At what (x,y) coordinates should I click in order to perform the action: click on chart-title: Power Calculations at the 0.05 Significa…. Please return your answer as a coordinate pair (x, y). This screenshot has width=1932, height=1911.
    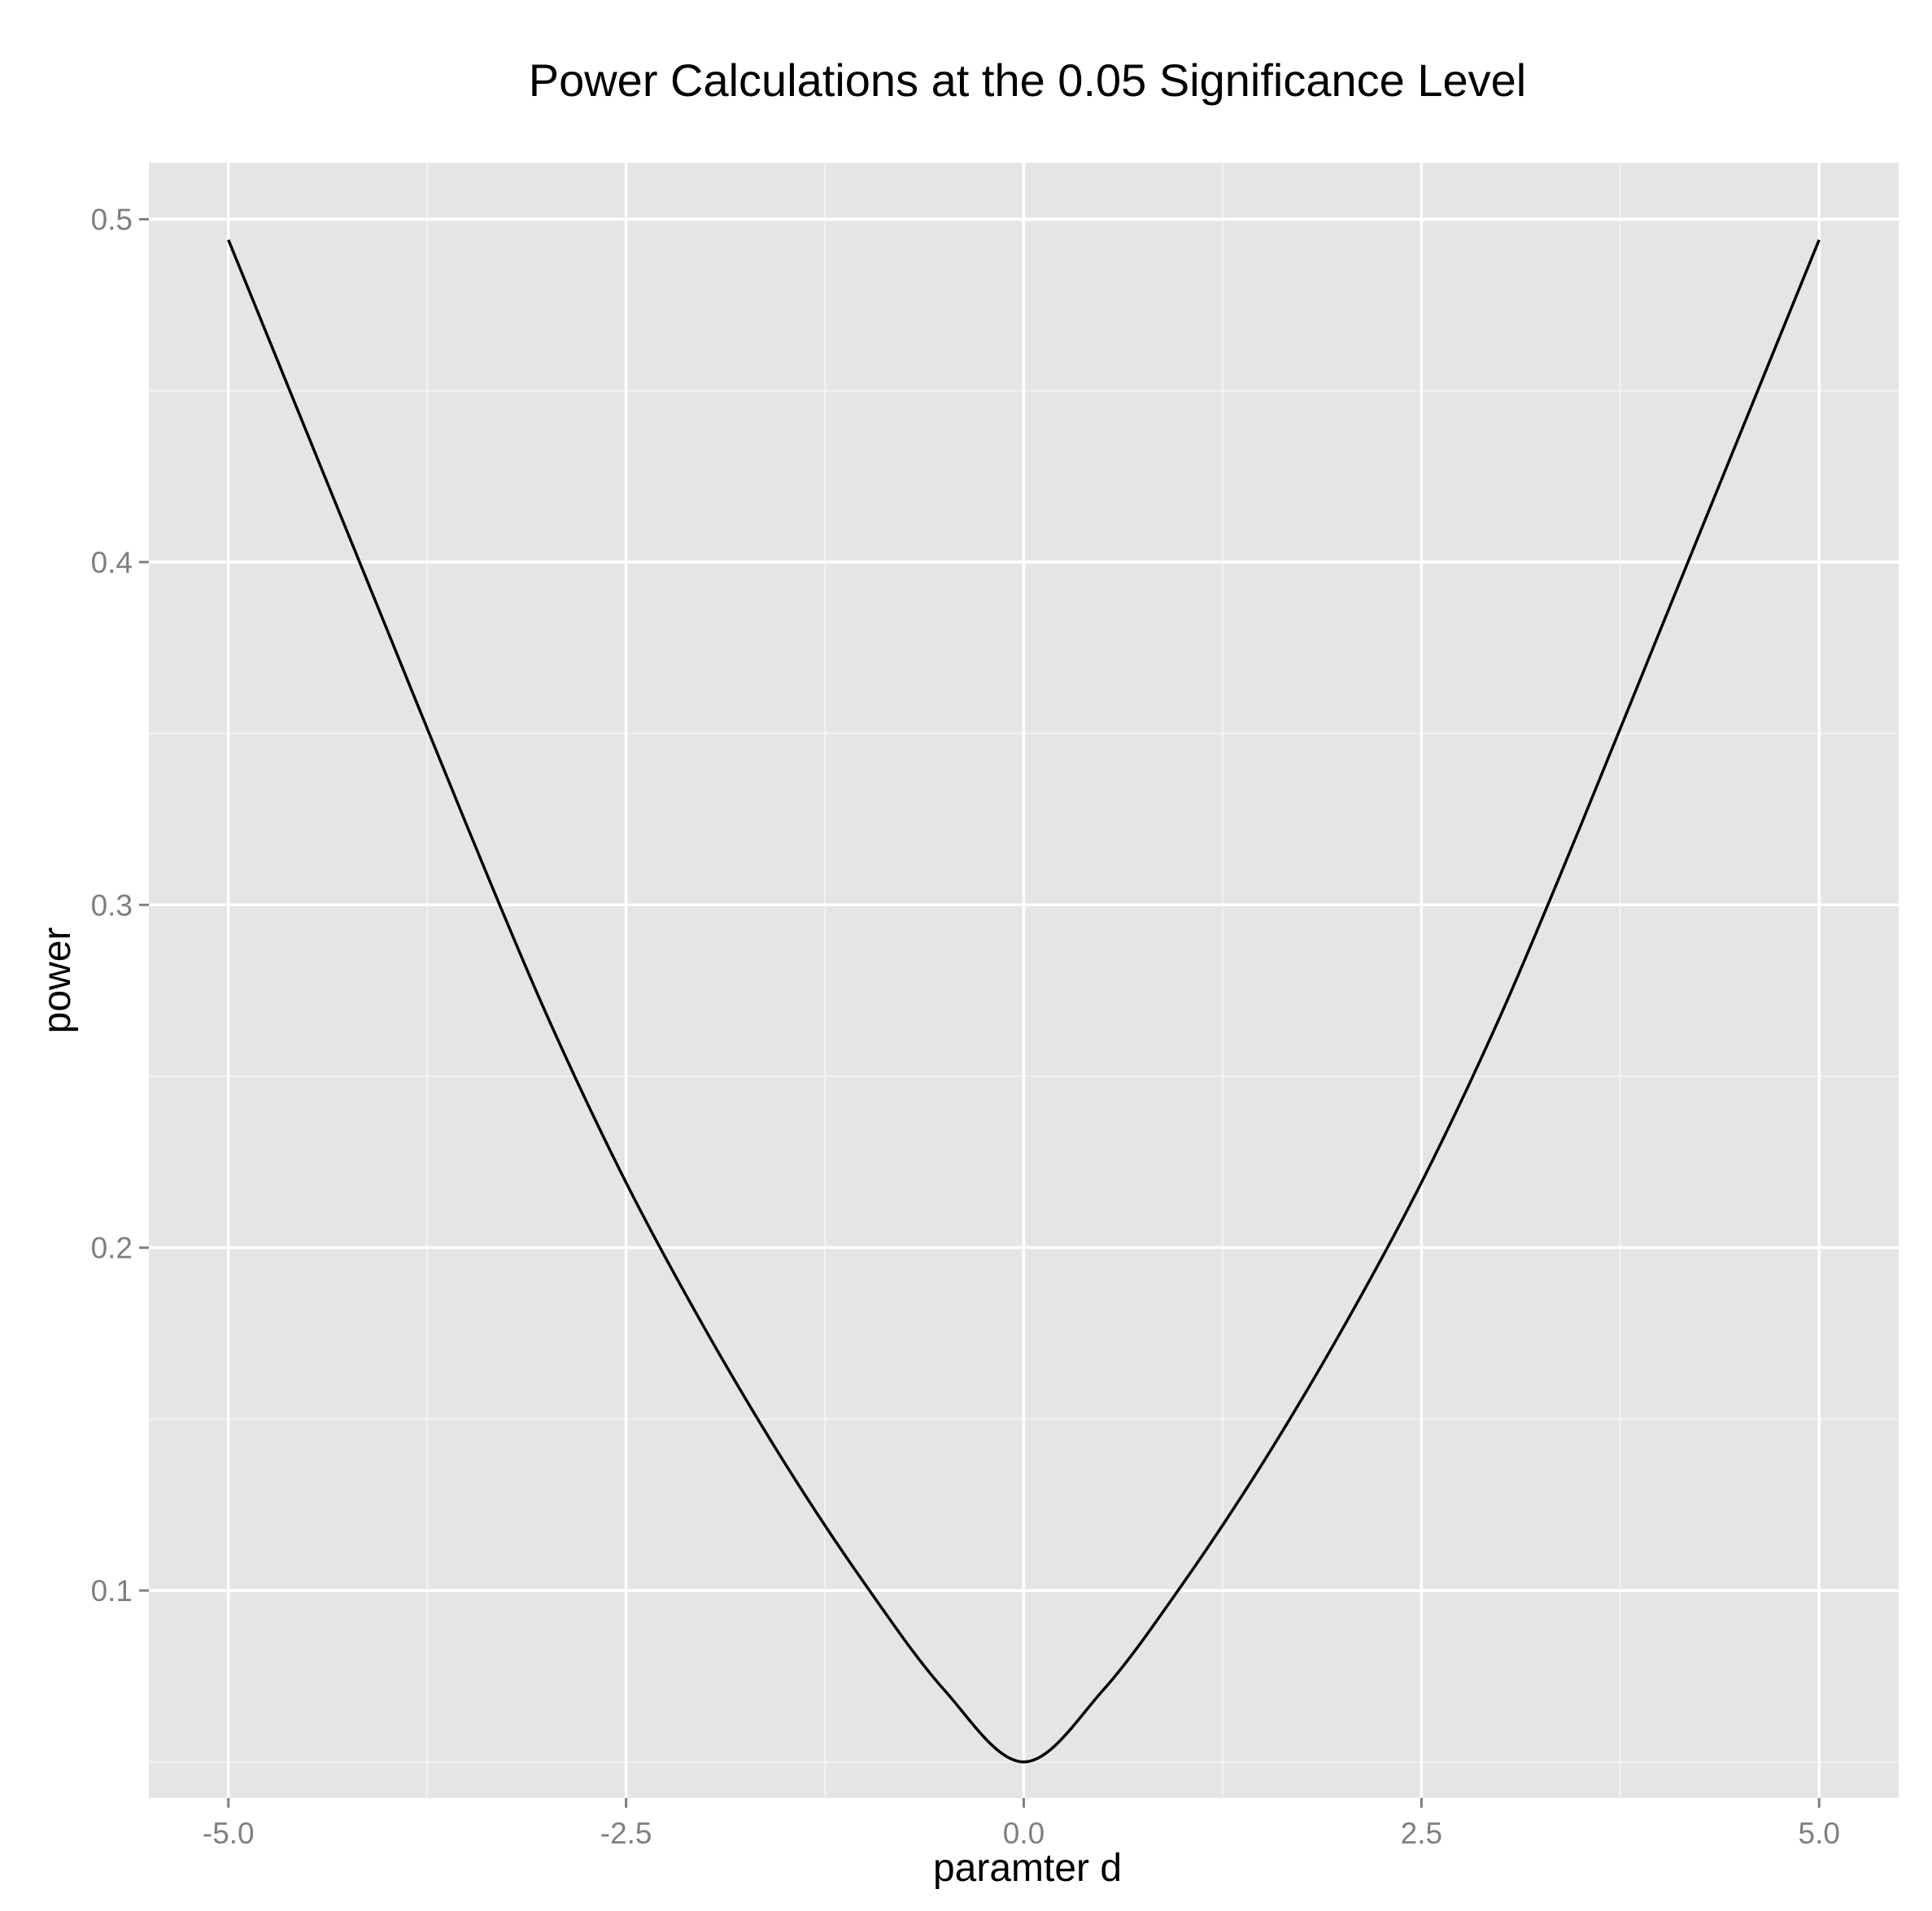
    Looking at the image, I should click on (1028, 80).